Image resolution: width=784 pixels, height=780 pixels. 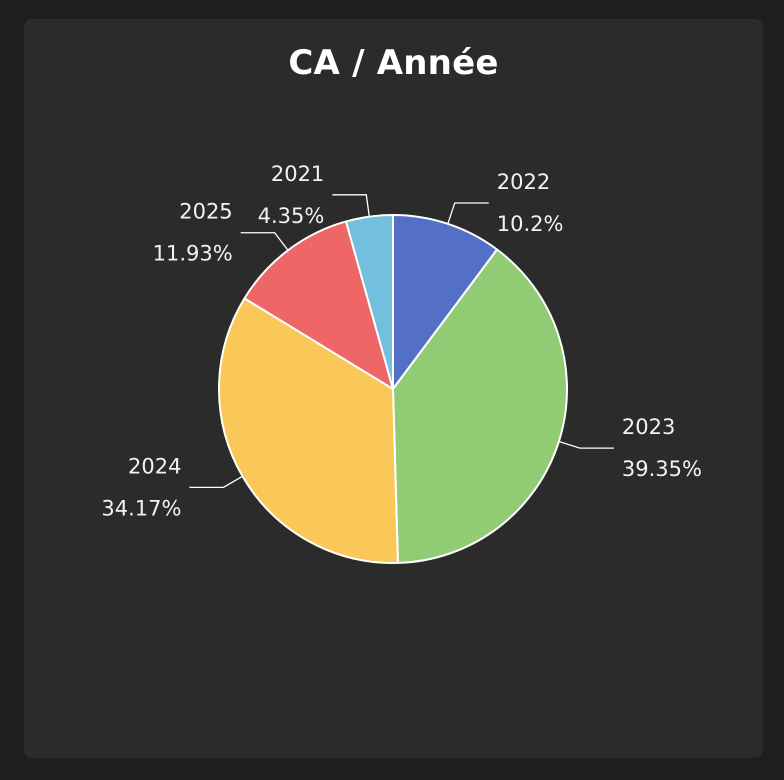 I want to click on slice-percent-2022: 10.2%, so click(x=530, y=224).